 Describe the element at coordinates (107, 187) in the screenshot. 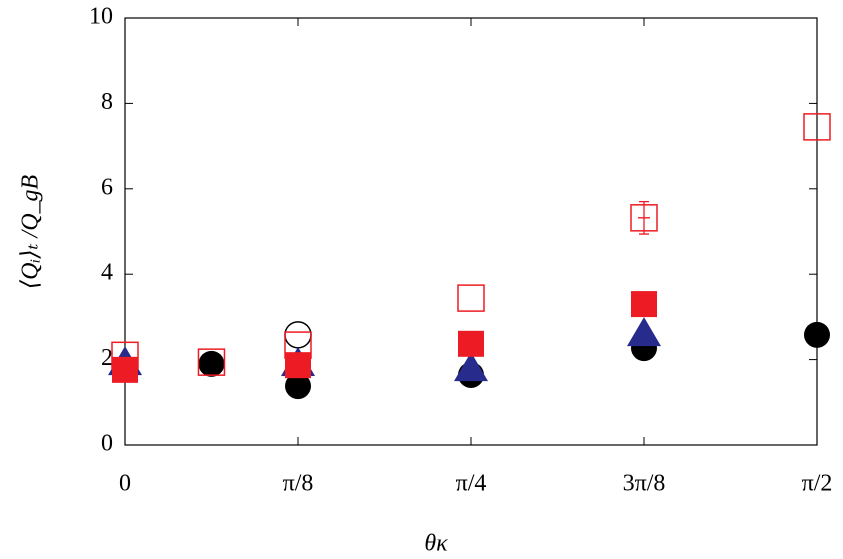

I see `y-tick-label: 6` at that location.